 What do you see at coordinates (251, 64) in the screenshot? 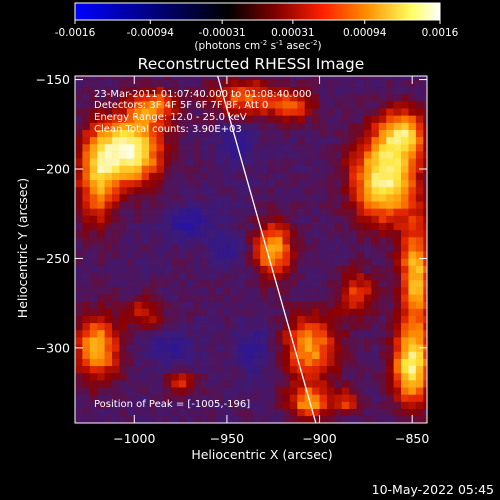
I see `chart-title: Reconstructed RHESSI Image` at bounding box center [251, 64].